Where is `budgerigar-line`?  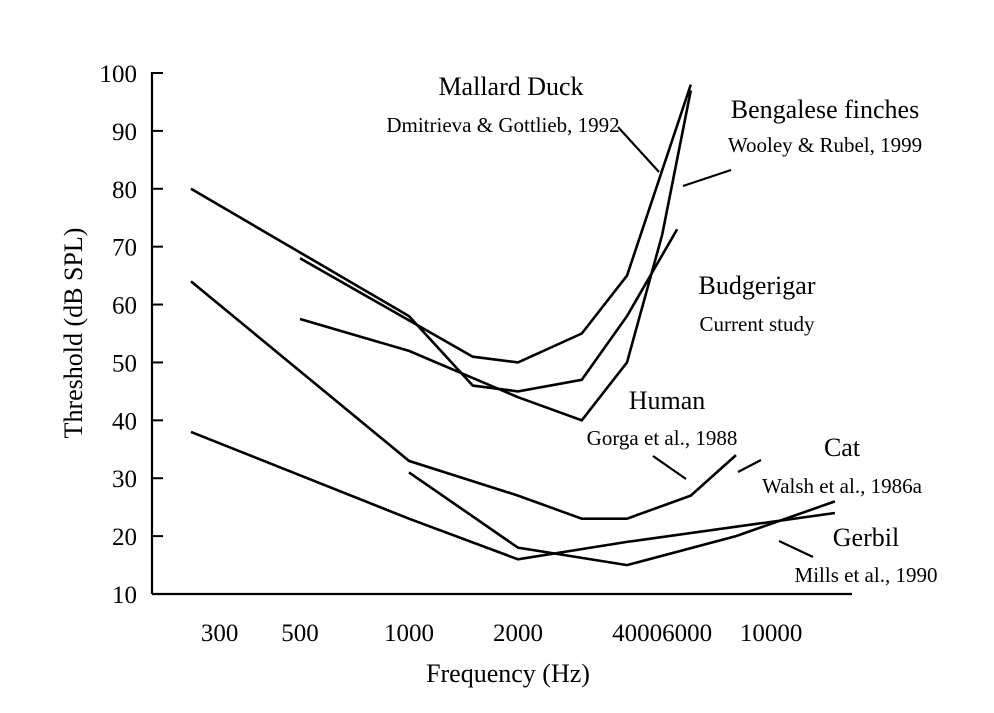 budgerigar-line is located at coordinates (434, 290).